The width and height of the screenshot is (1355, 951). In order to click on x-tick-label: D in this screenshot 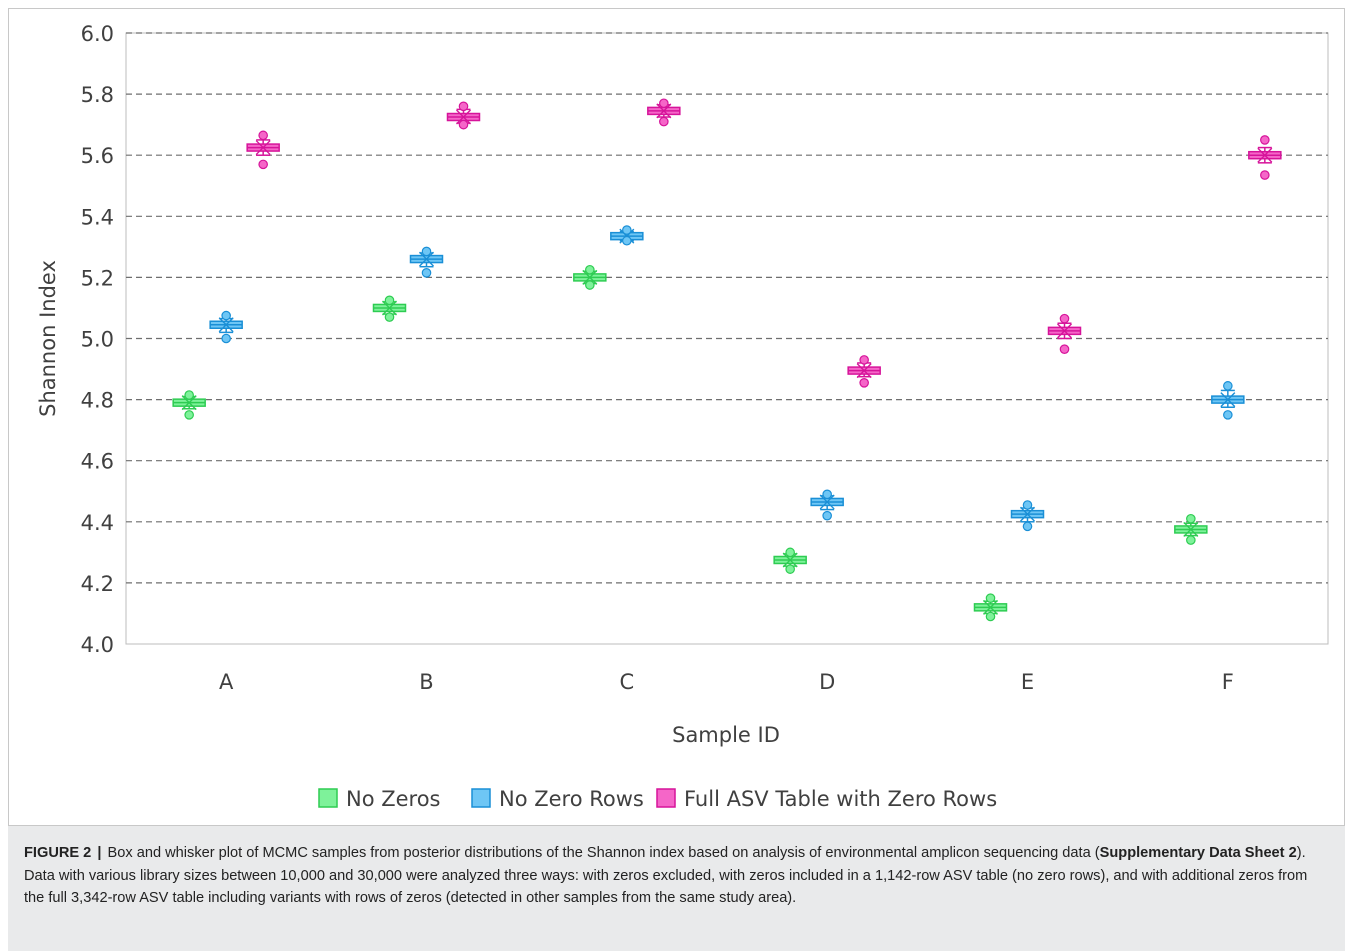, I will do `click(827, 682)`.